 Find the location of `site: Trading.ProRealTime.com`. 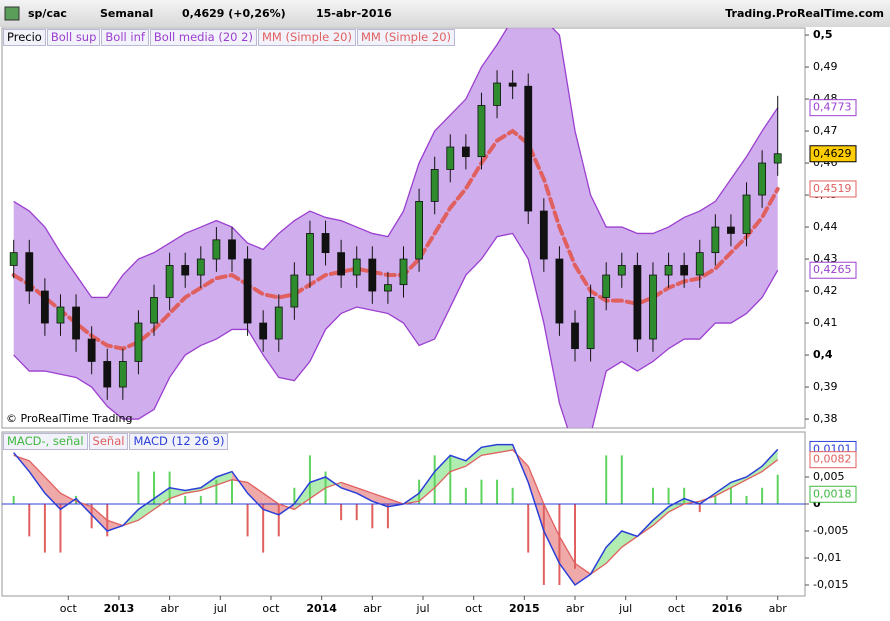

site: Trading.ProRealTime.com is located at coordinates (804, 13).